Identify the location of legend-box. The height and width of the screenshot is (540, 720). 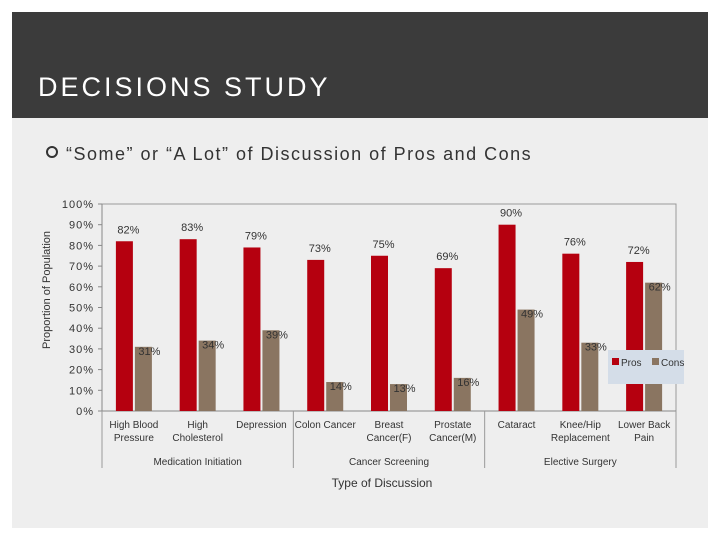
(646, 367).